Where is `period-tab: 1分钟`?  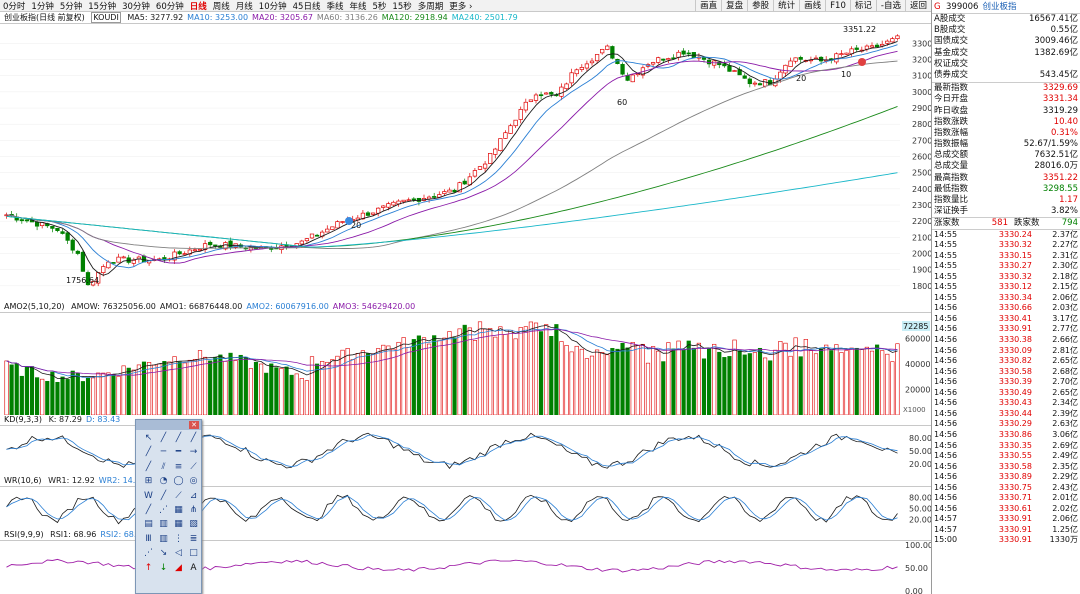 period-tab: 1分钟 is located at coordinates (42, 6).